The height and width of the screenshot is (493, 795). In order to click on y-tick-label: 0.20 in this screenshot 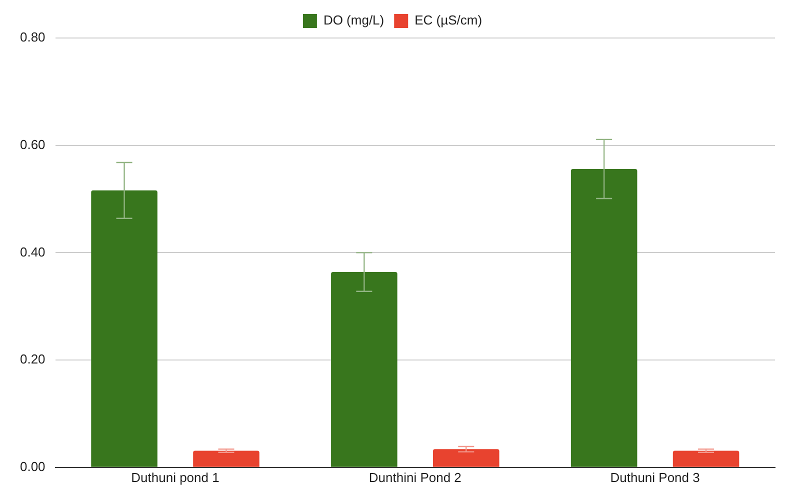, I will do `click(33, 359)`.